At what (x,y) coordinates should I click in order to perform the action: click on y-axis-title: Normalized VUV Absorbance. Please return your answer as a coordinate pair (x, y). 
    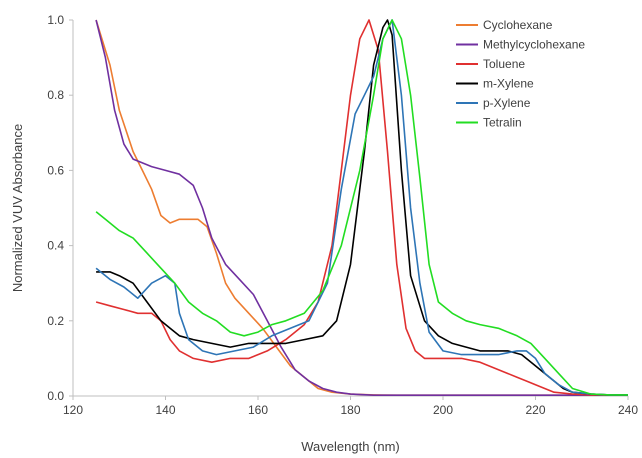
    Looking at the image, I should click on (17, 208).